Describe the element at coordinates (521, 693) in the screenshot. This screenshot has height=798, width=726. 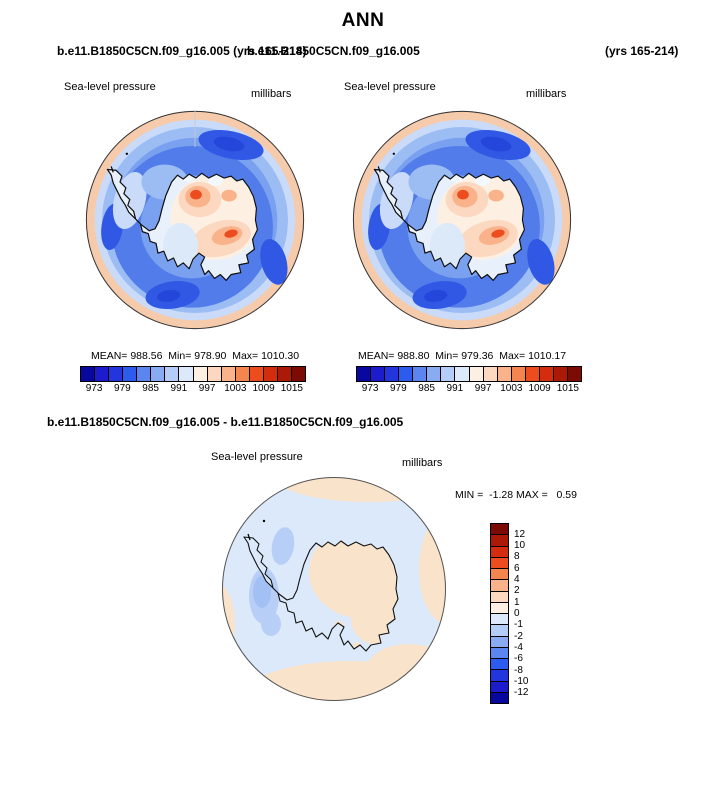
I see `colorbar-tick-label: -12` at that location.